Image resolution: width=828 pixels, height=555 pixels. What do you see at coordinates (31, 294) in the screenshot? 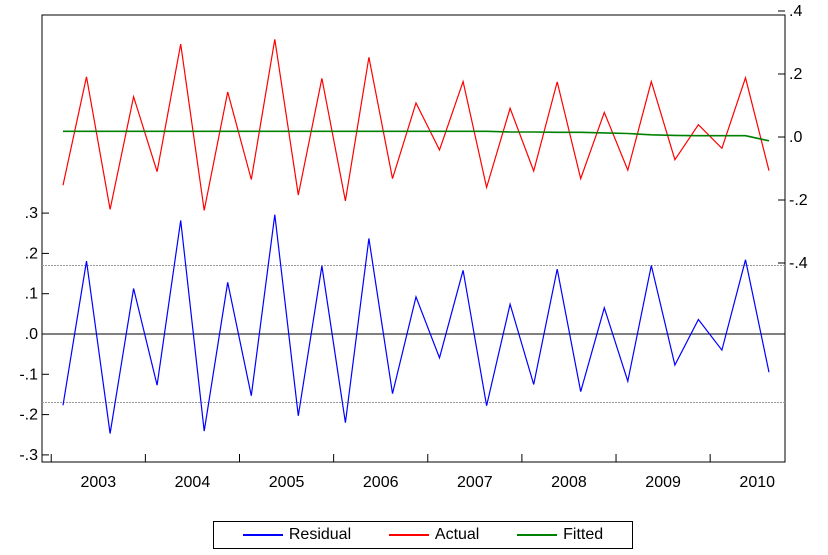
I see `left-axis-tick-label: .1` at bounding box center [31, 294].